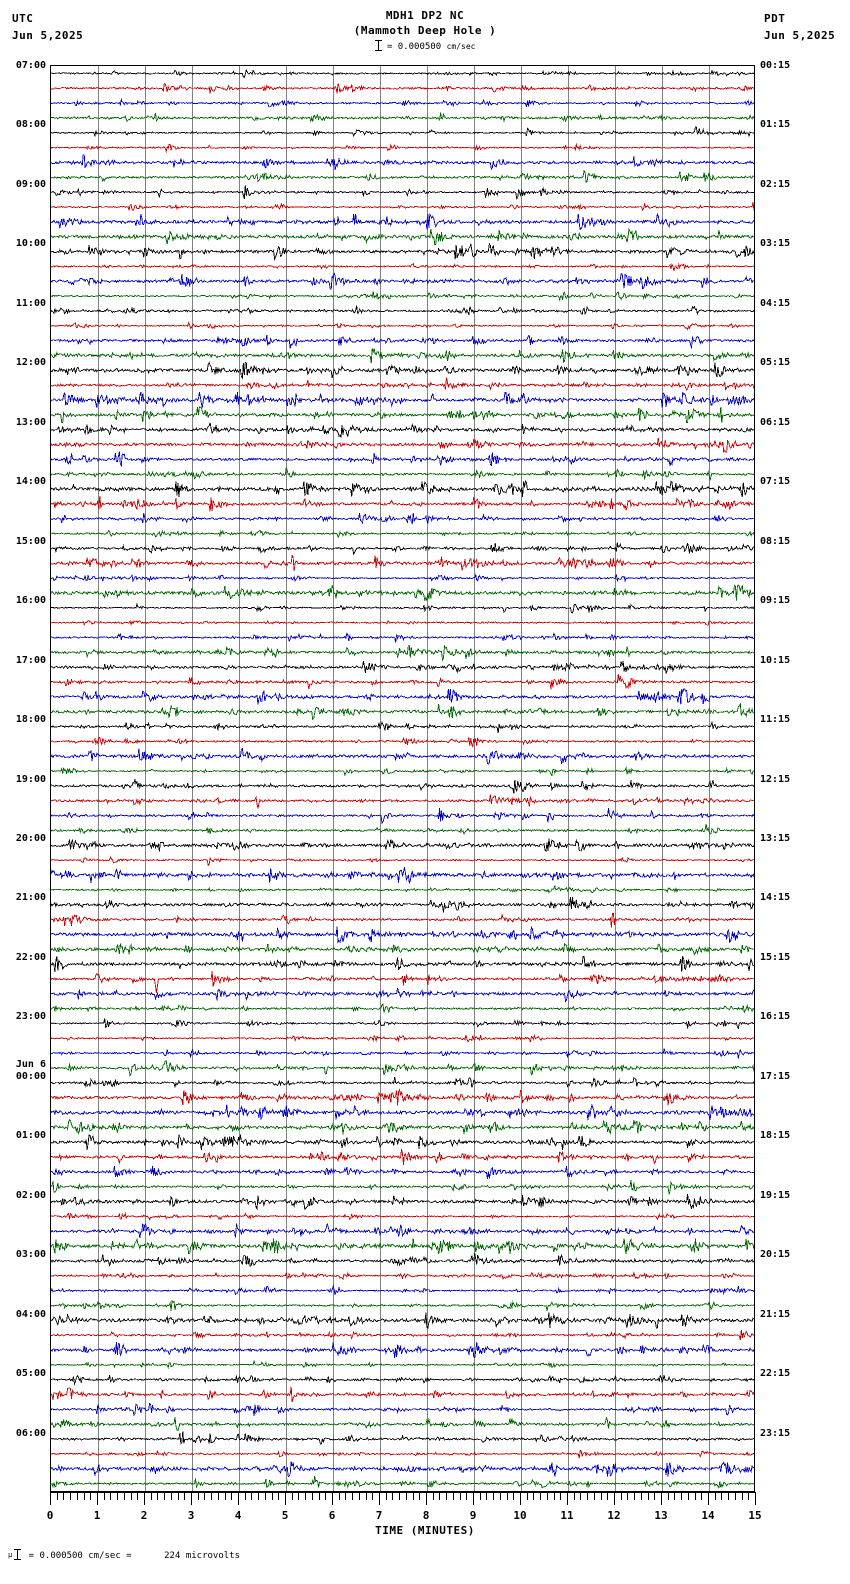 The height and width of the screenshot is (1584, 850). Describe the element at coordinates (30, 363) in the screenshot. I see `utc-hour-label: 12:00` at that location.